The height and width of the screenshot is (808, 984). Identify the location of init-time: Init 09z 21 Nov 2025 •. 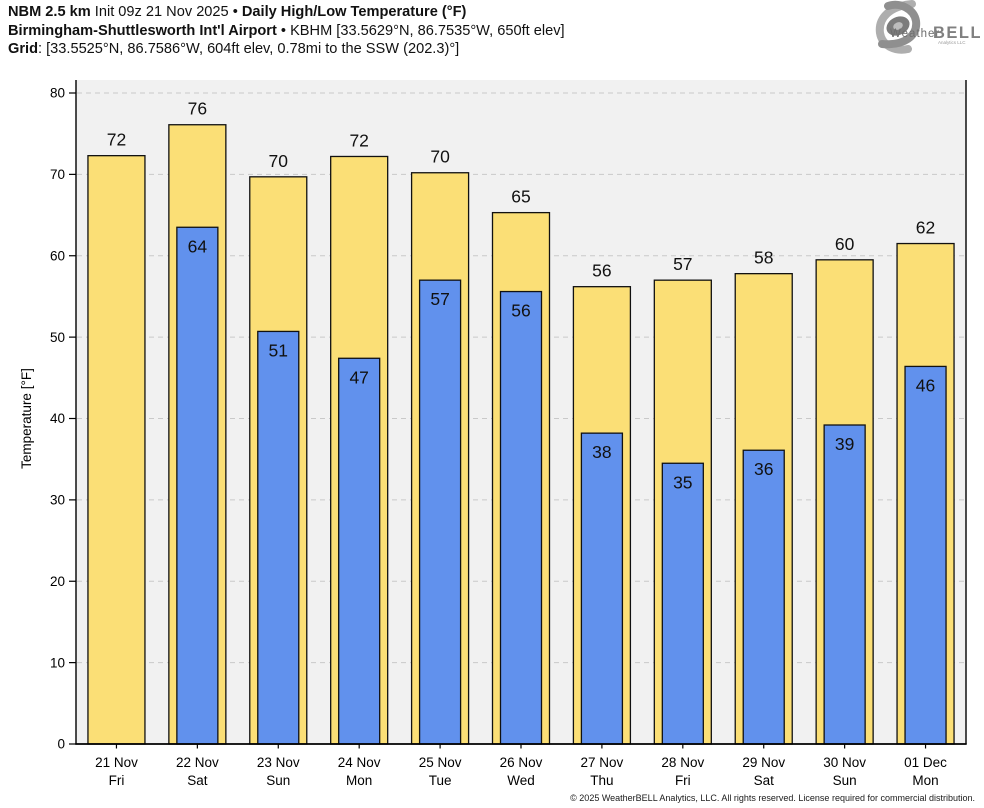
(166, 12).